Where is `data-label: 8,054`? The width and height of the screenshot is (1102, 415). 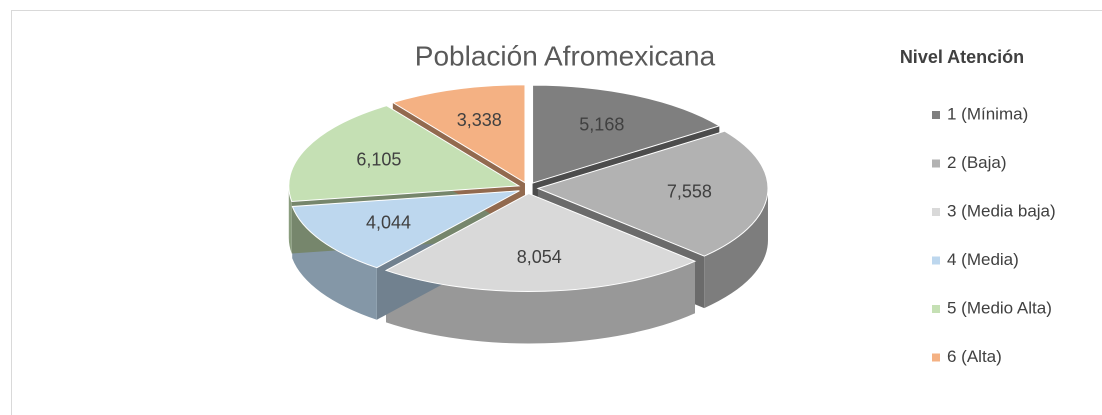
data-label: 8,054 is located at coordinates (539, 257).